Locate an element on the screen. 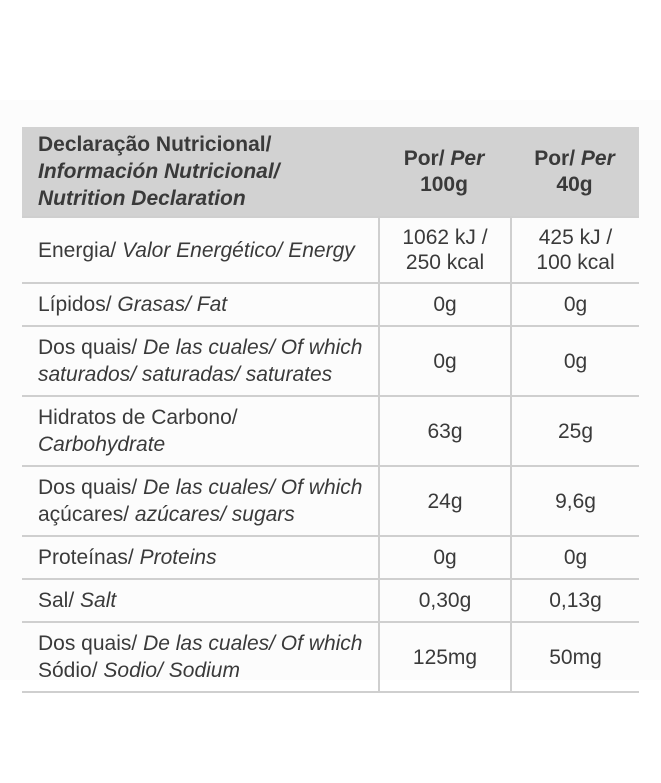 This screenshot has height=783, width=661. text-segment-italic: Grasas/ Fat is located at coordinates (172, 304).